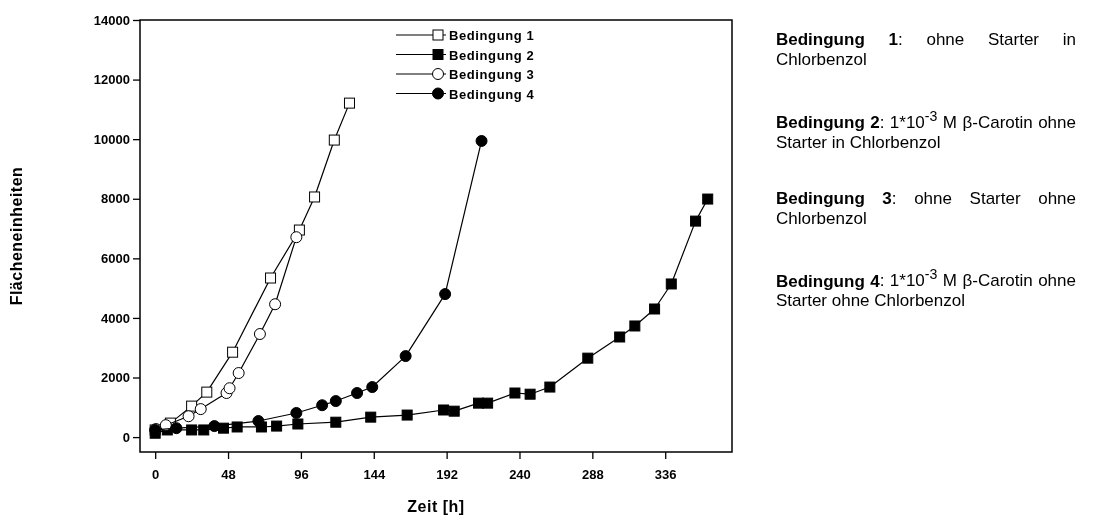 This screenshot has width=1109, height=522. I want to click on y-tick-label: 8000, so click(115, 199).